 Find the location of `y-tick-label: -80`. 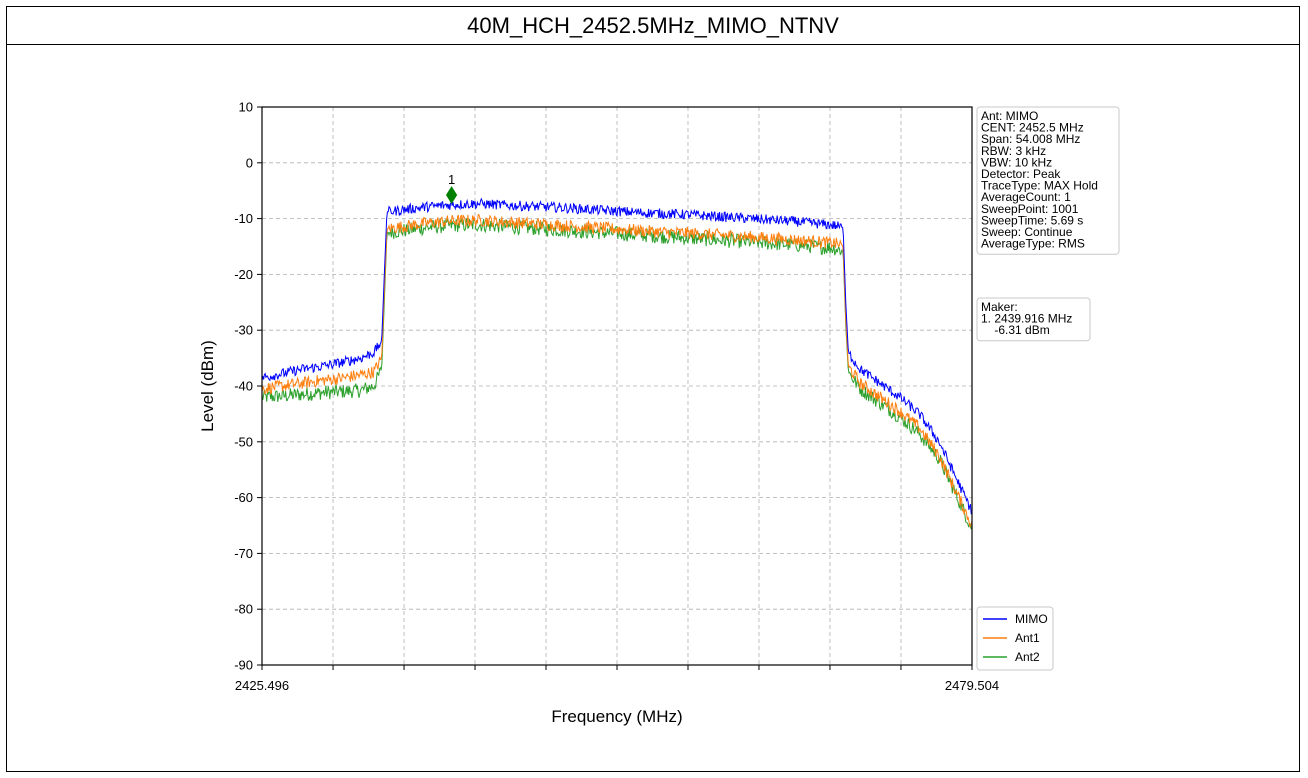

y-tick-label: -80 is located at coordinates (243, 609).